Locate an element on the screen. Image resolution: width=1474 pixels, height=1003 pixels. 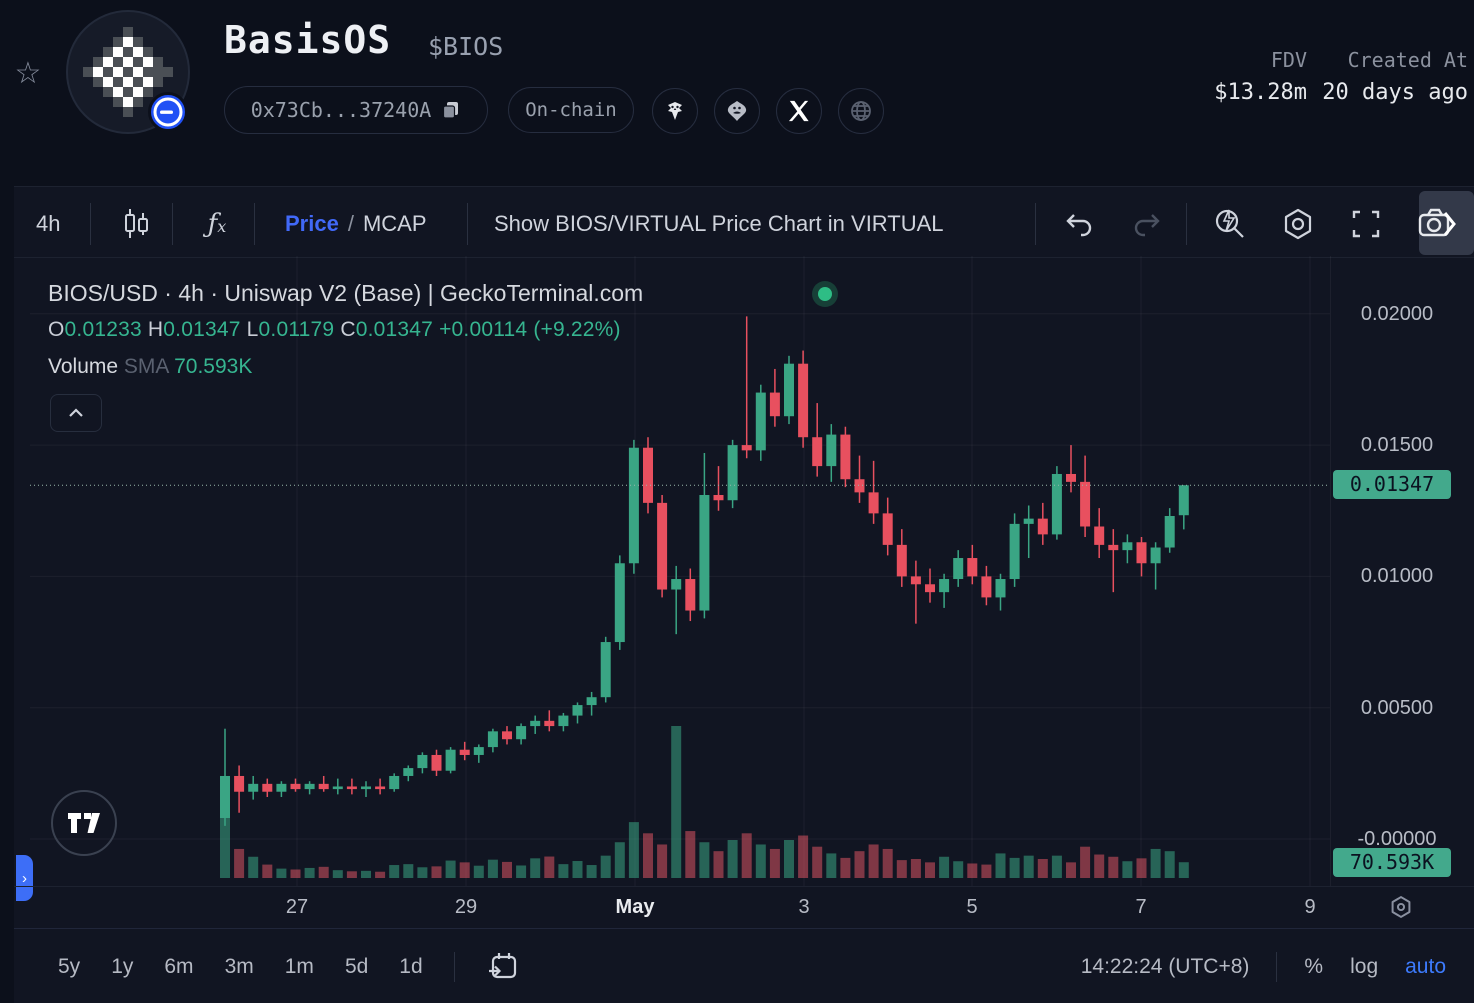
sma-label: SMA is located at coordinates (146, 366).